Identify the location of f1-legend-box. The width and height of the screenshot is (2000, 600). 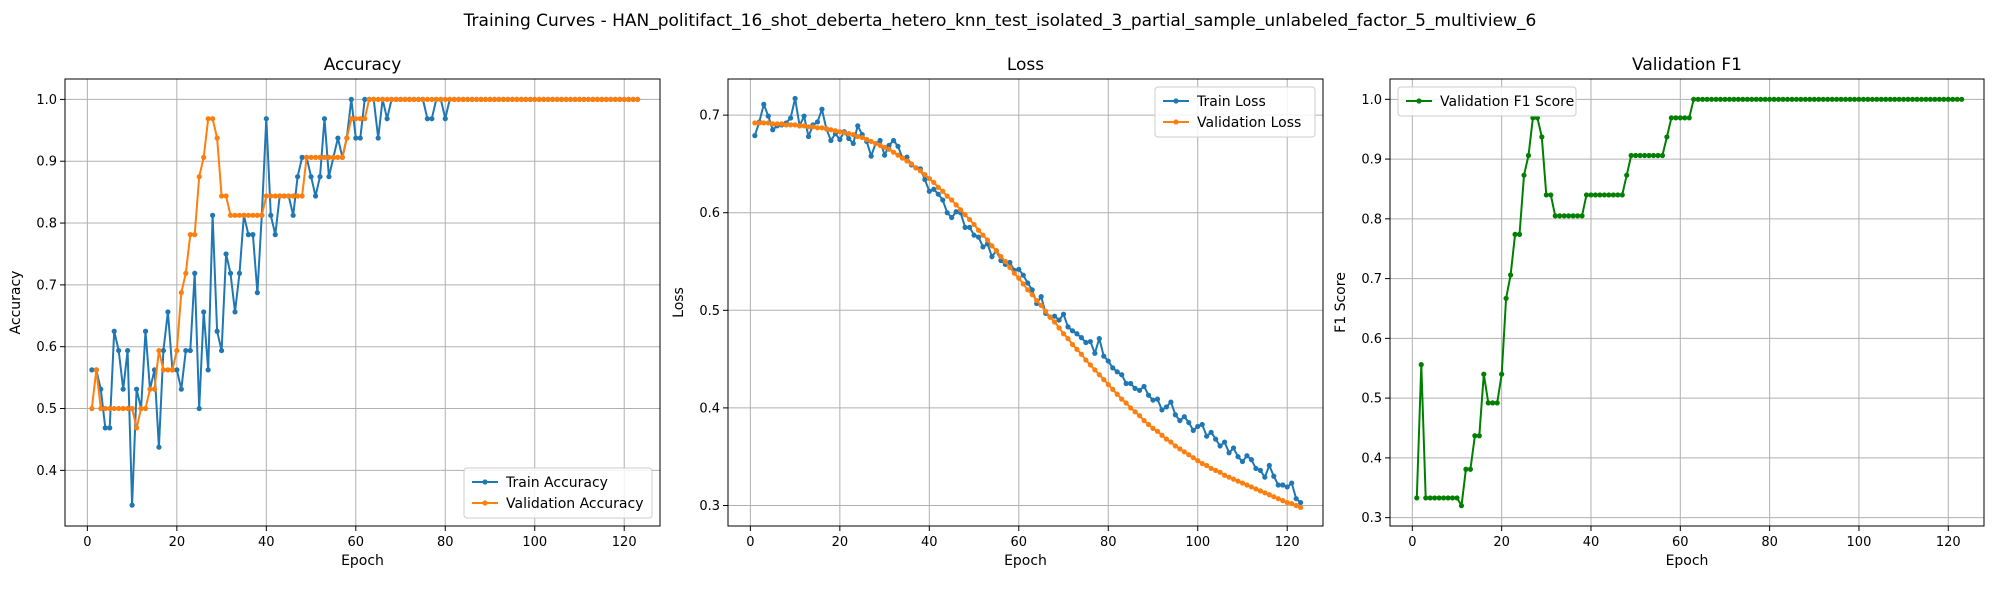
(1487, 101).